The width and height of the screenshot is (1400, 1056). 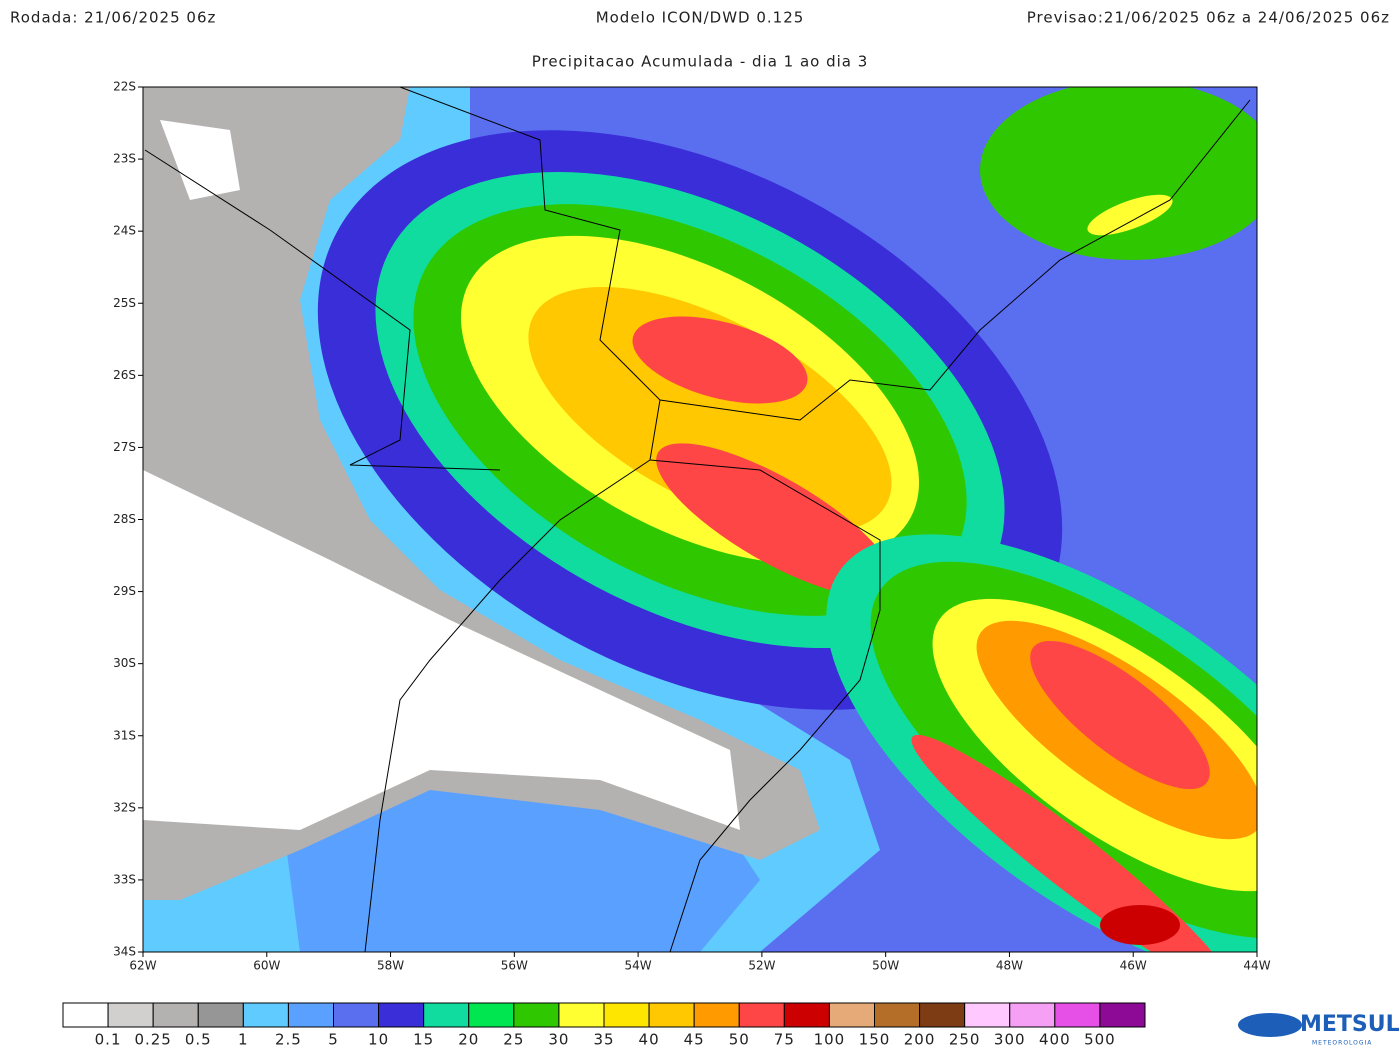 I want to click on logo-tagline: METEOROLOGIA, so click(x=1342, y=1043).